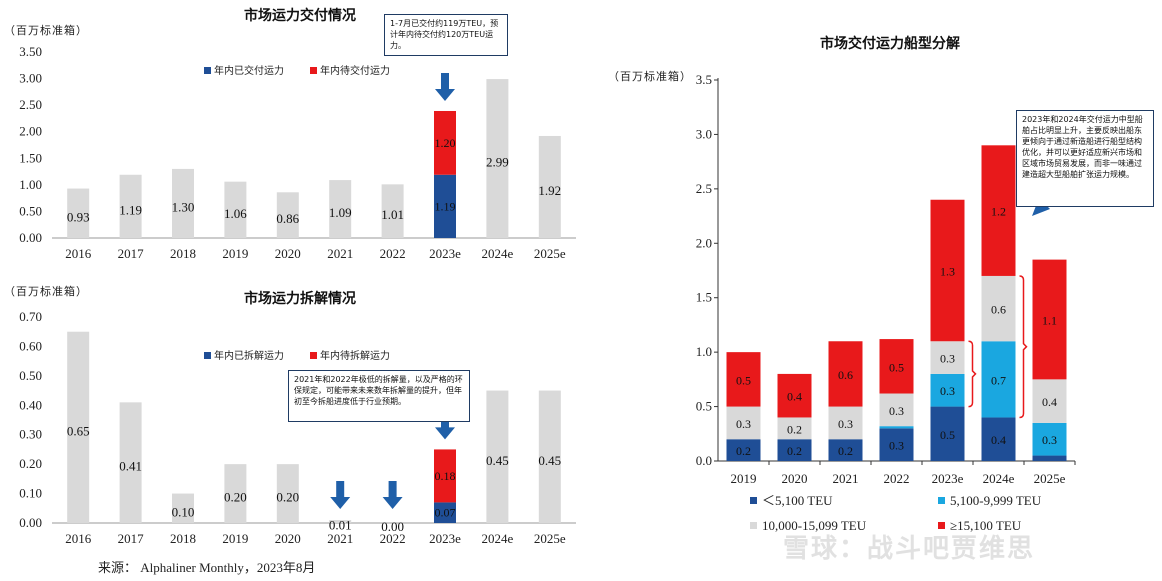  I want to click on bar-2025e, so click(549, 186).